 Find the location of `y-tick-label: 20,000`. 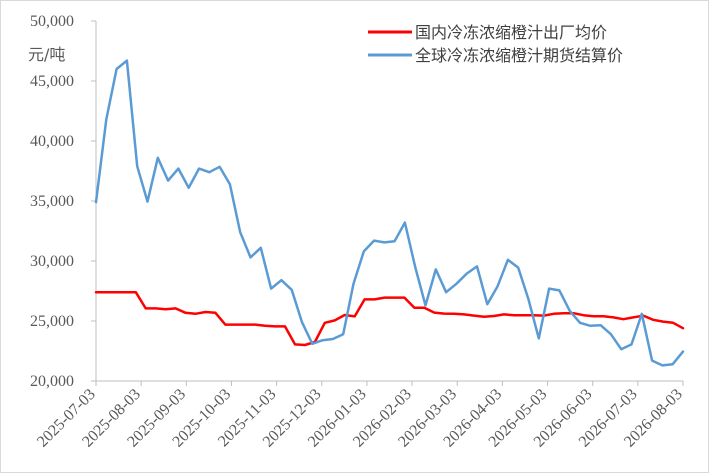

y-tick-label: 20,000 is located at coordinates (52, 381).